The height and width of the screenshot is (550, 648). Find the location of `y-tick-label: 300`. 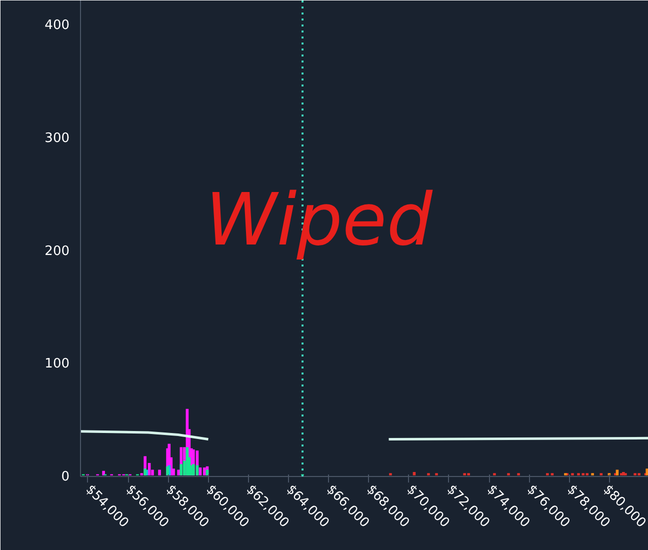

y-tick-label: 300 is located at coordinates (57, 138).